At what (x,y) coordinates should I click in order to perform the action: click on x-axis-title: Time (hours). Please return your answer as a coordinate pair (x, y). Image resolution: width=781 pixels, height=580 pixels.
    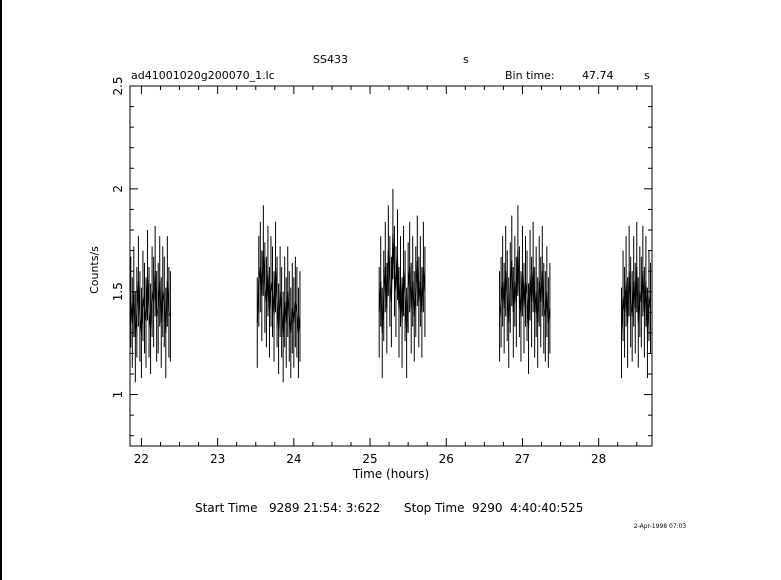
    Looking at the image, I should click on (390, 474).